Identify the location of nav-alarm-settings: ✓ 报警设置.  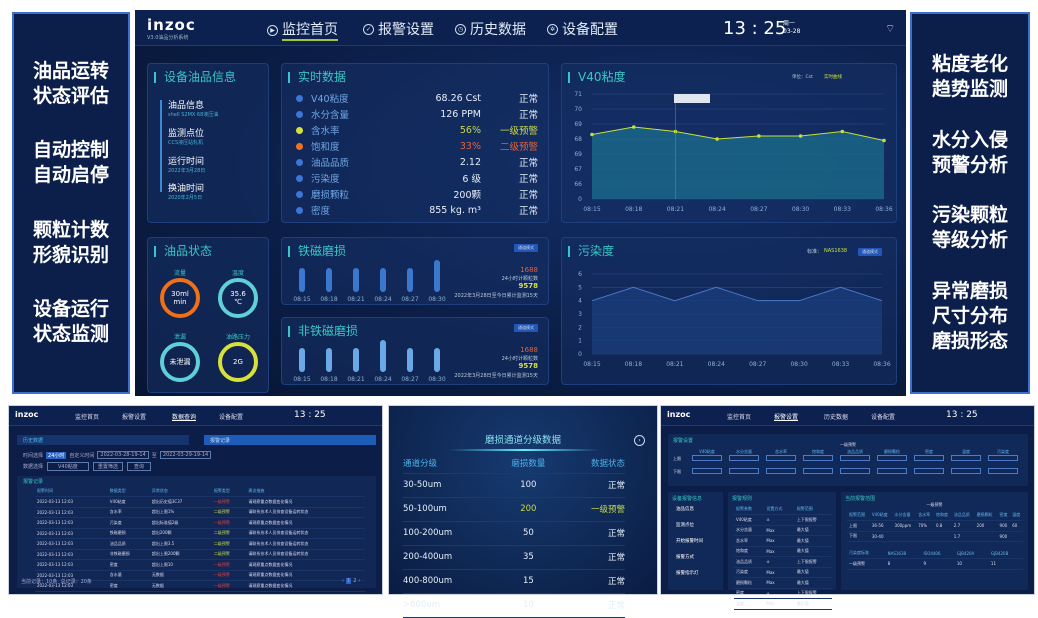
(398, 29).